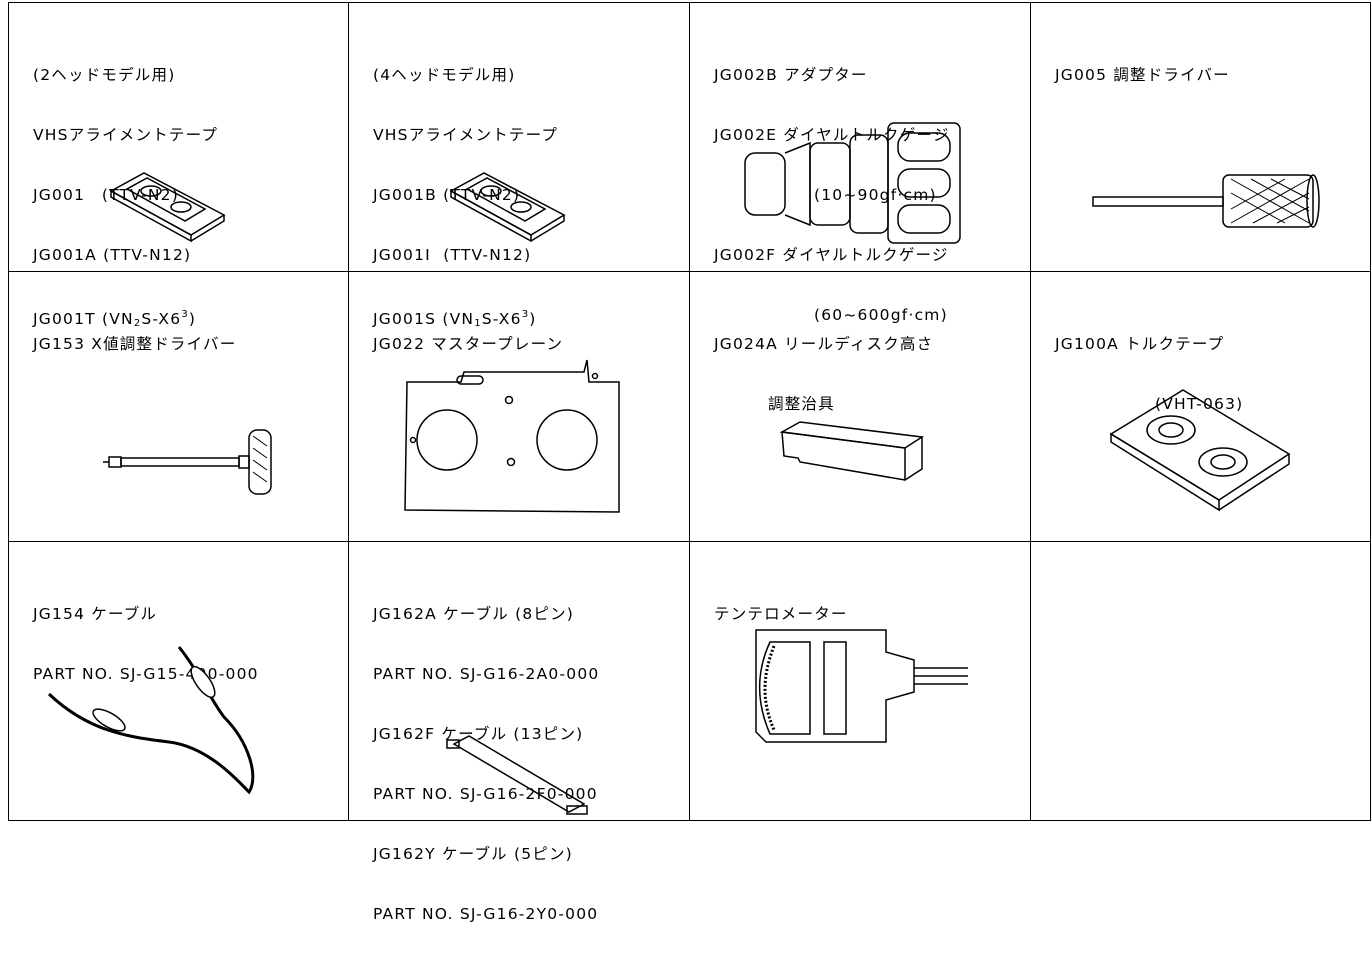 This screenshot has height=964, width=1372. What do you see at coordinates (485, 794) in the screenshot?
I see `line: PART NO. SJ-G16-2F0-000` at bounding box center [485, 794].